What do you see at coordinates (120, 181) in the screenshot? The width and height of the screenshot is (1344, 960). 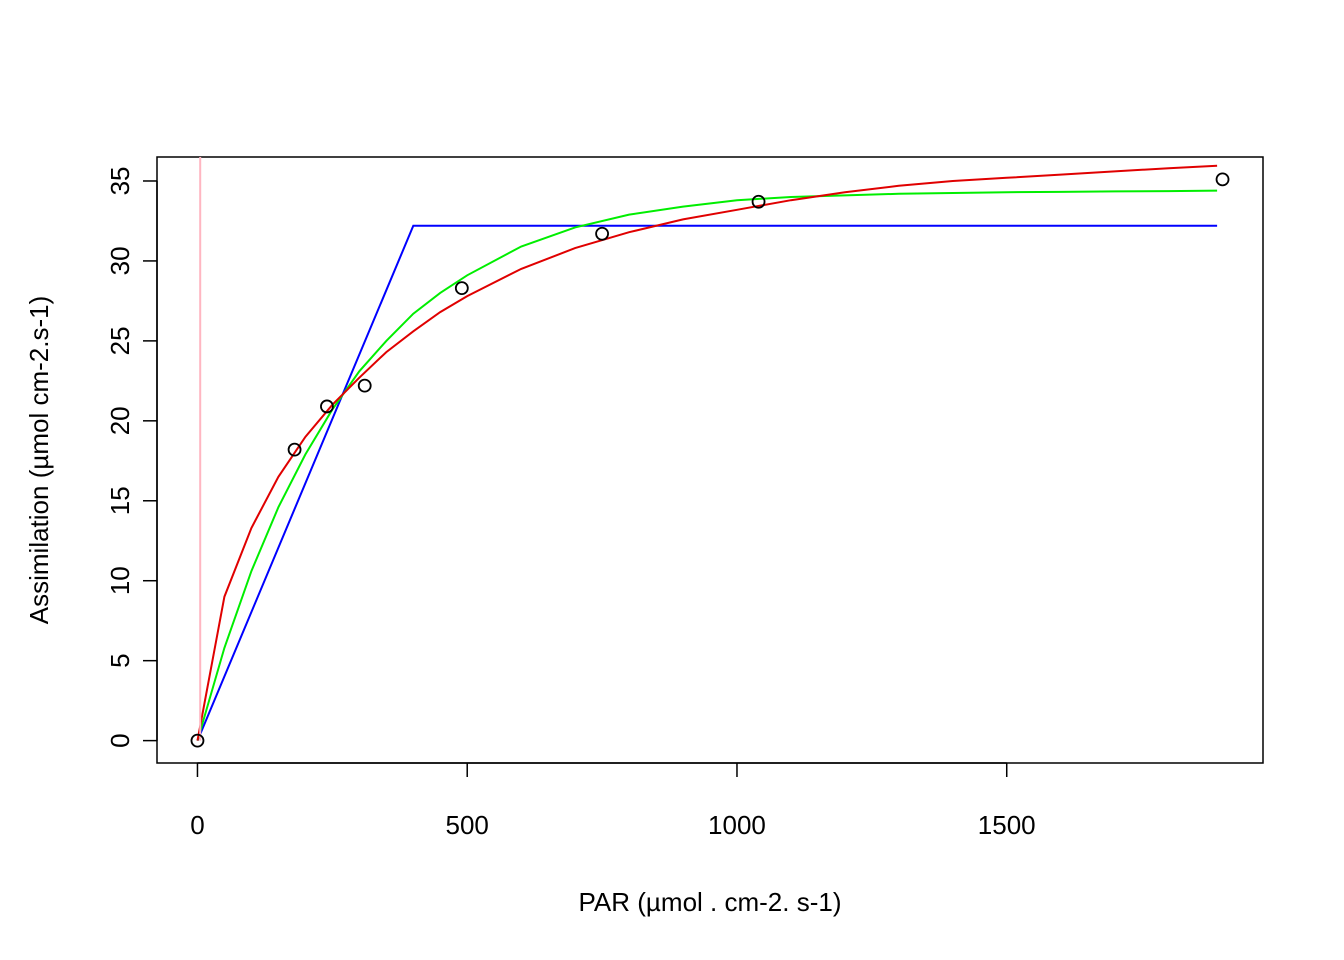 I see `y-tick-label: 35` at bounding box center [120, 181].